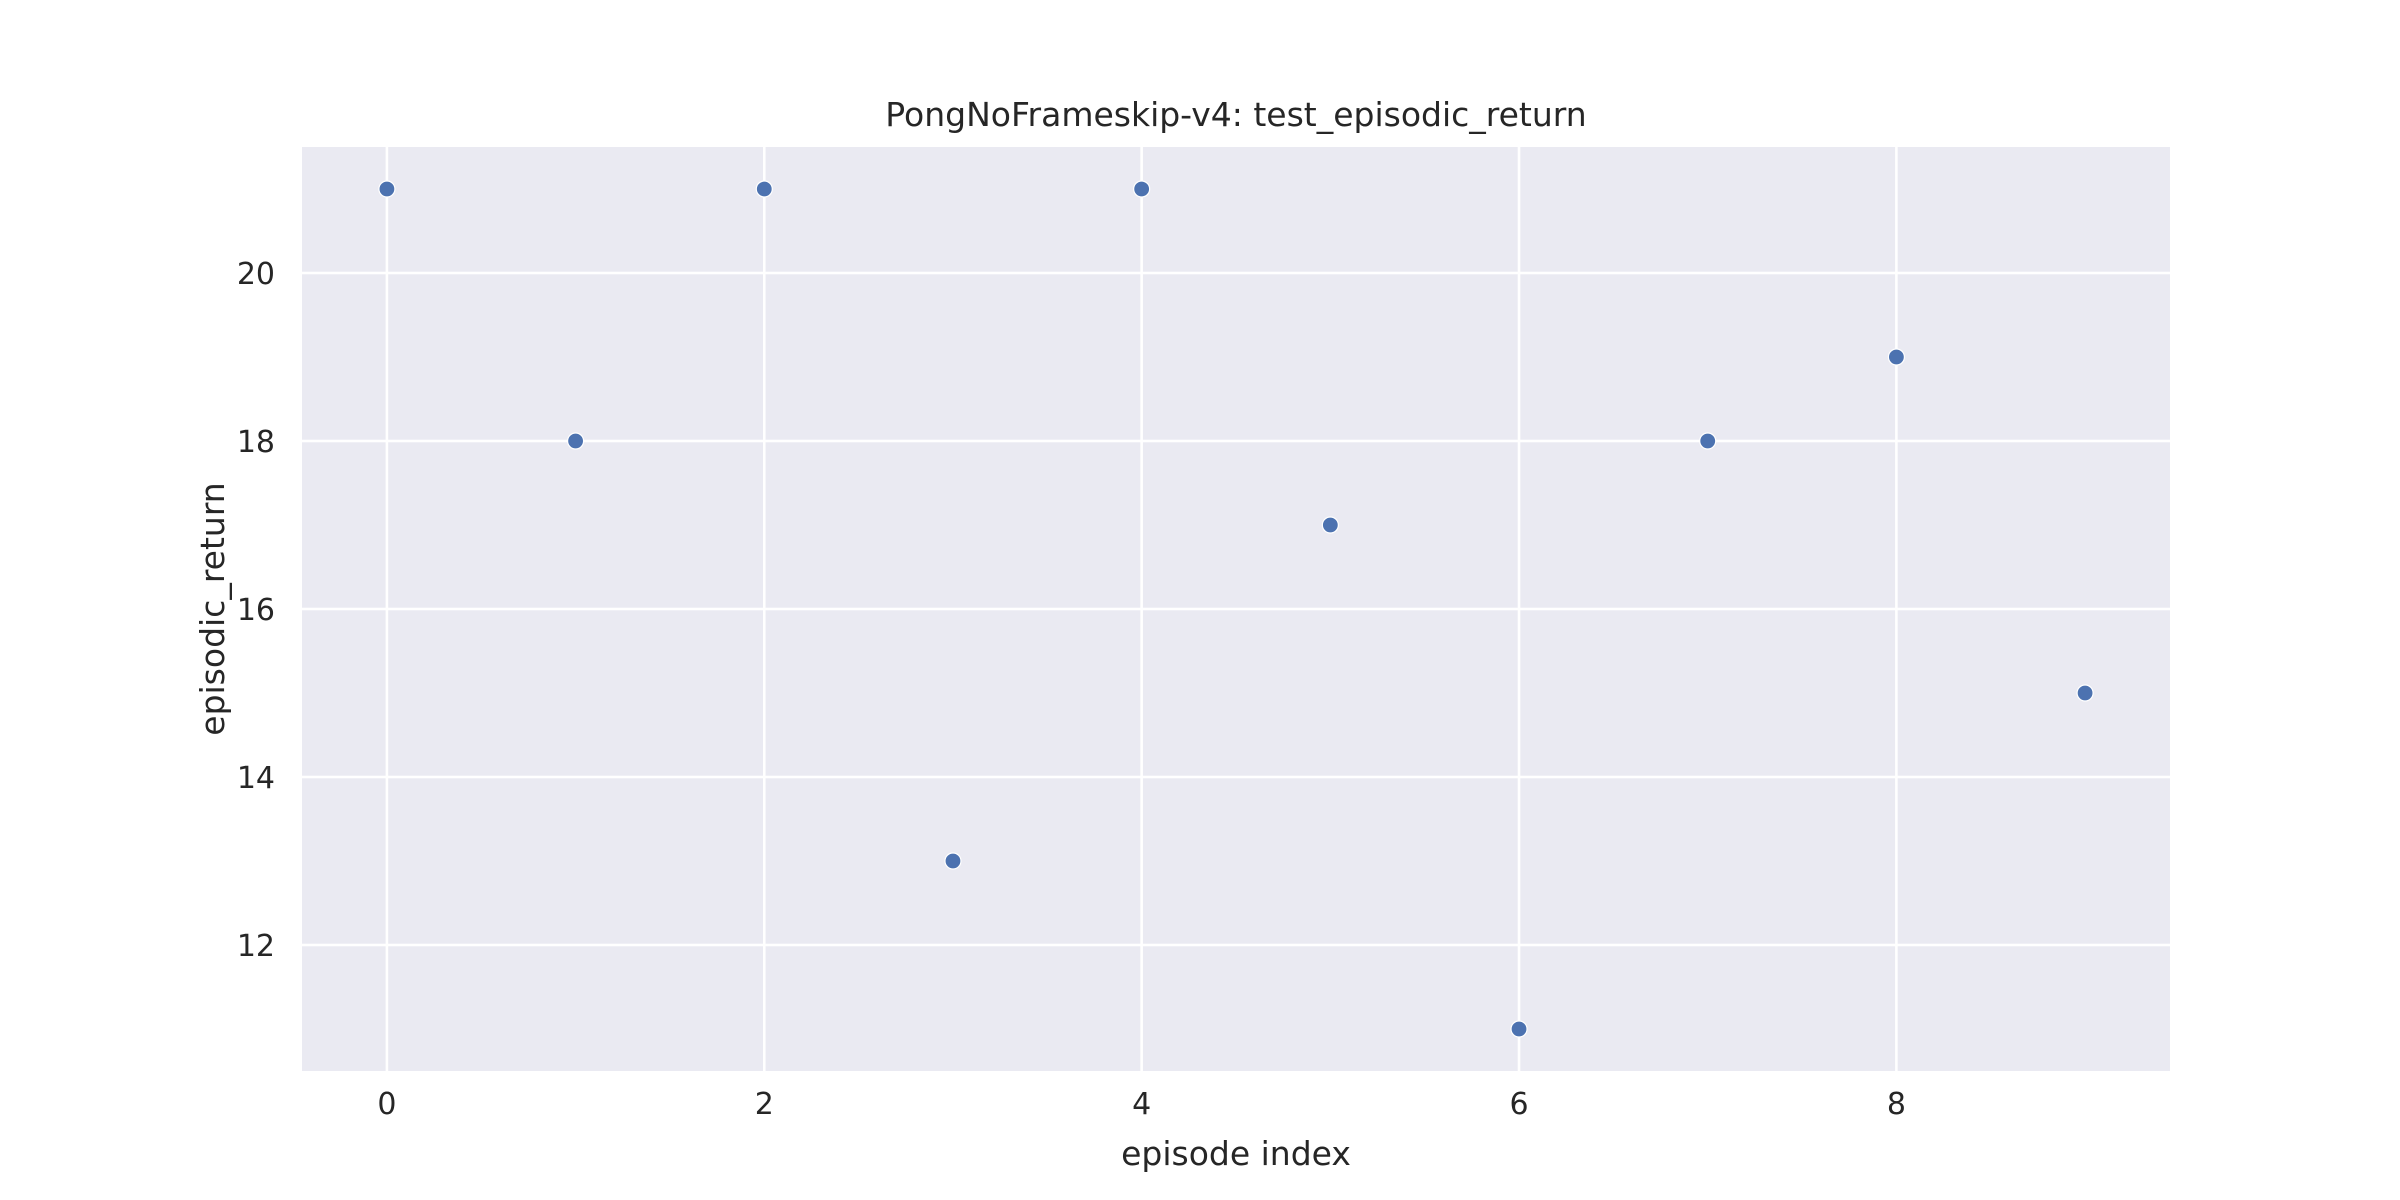  I want to click on x-axis-ticks: 0 2 4 6 8, so click(1141, 1104).